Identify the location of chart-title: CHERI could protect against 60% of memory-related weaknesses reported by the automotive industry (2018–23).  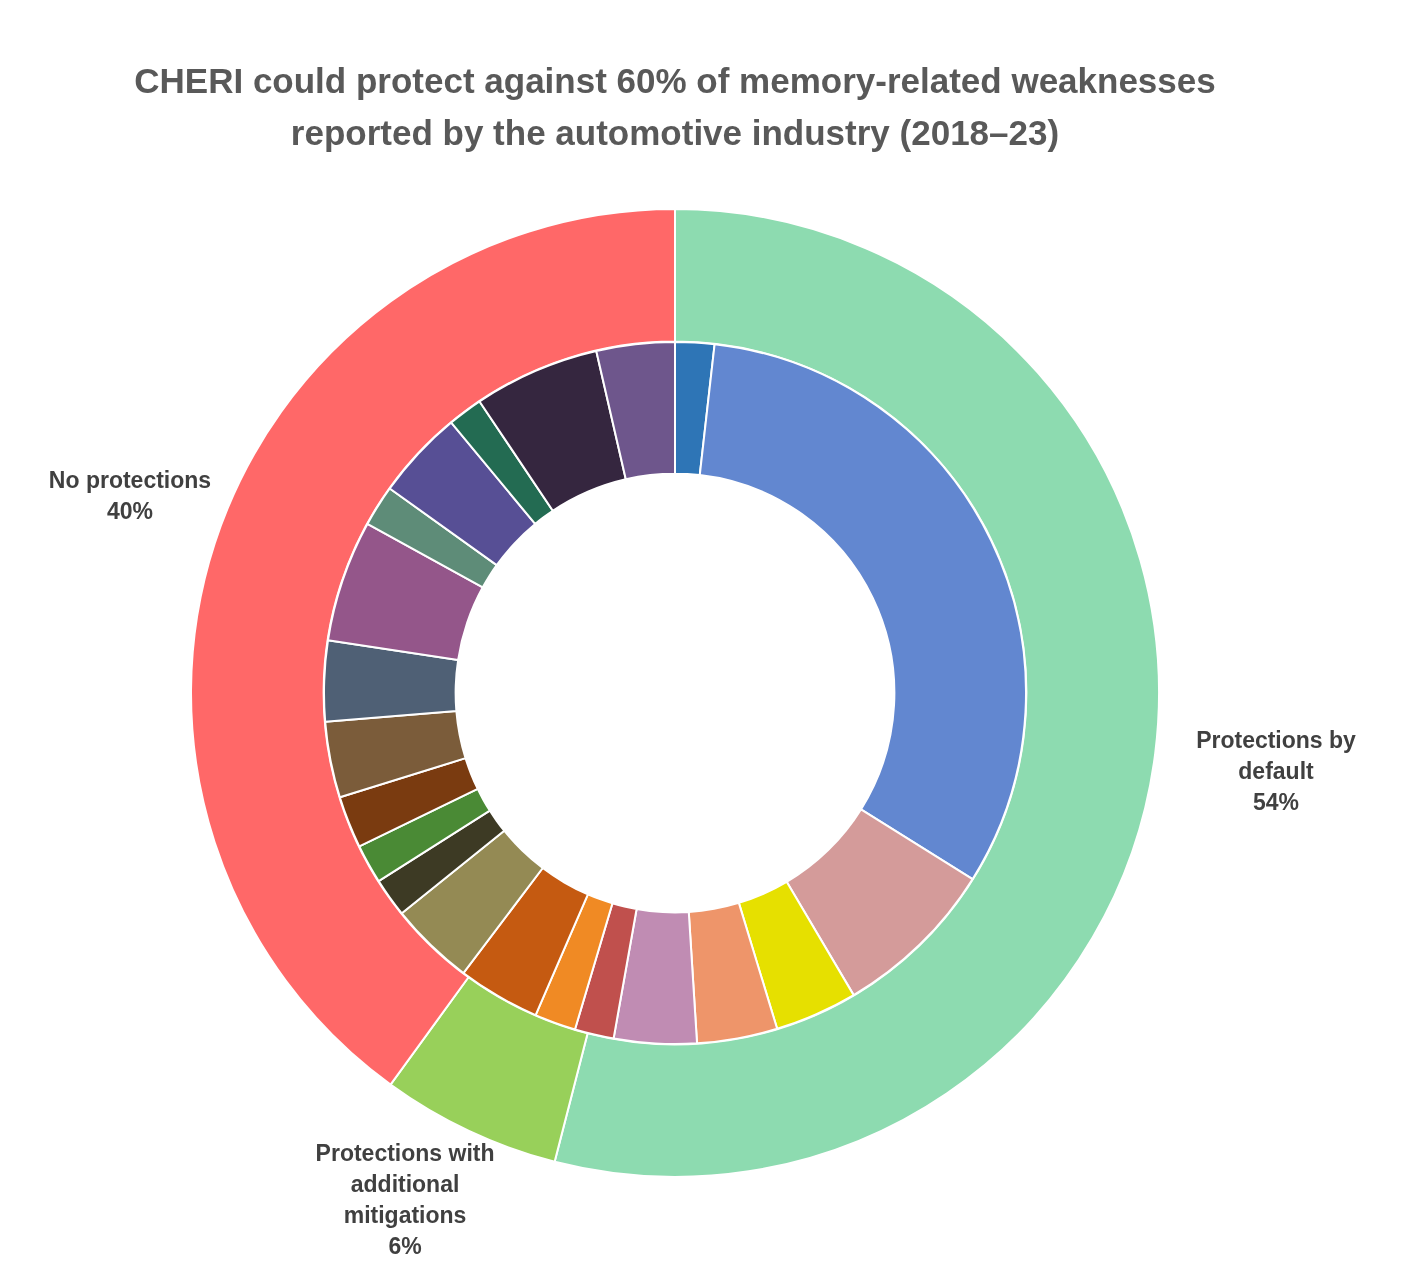
(675, 107).